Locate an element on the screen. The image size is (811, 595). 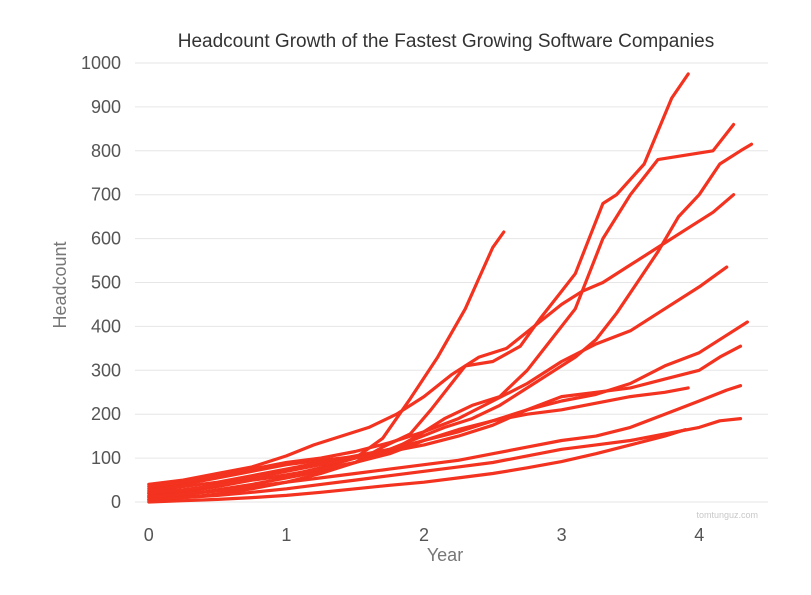
x-tick-labels: 0 1 2 3 4 is located at coordinates (424, 535).